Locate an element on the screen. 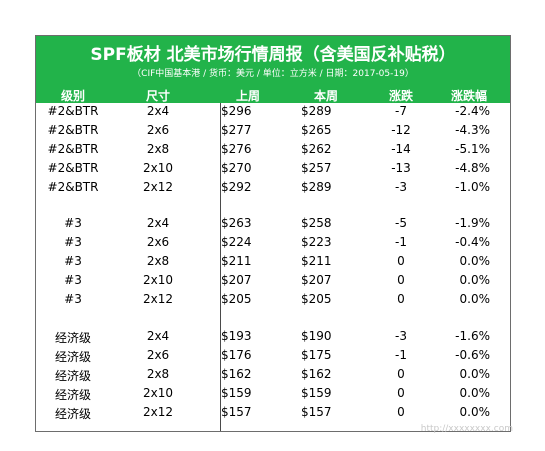 This screenshot has height=451, width=545. cell-this-week: $205 is located at coordinates (316, 299).